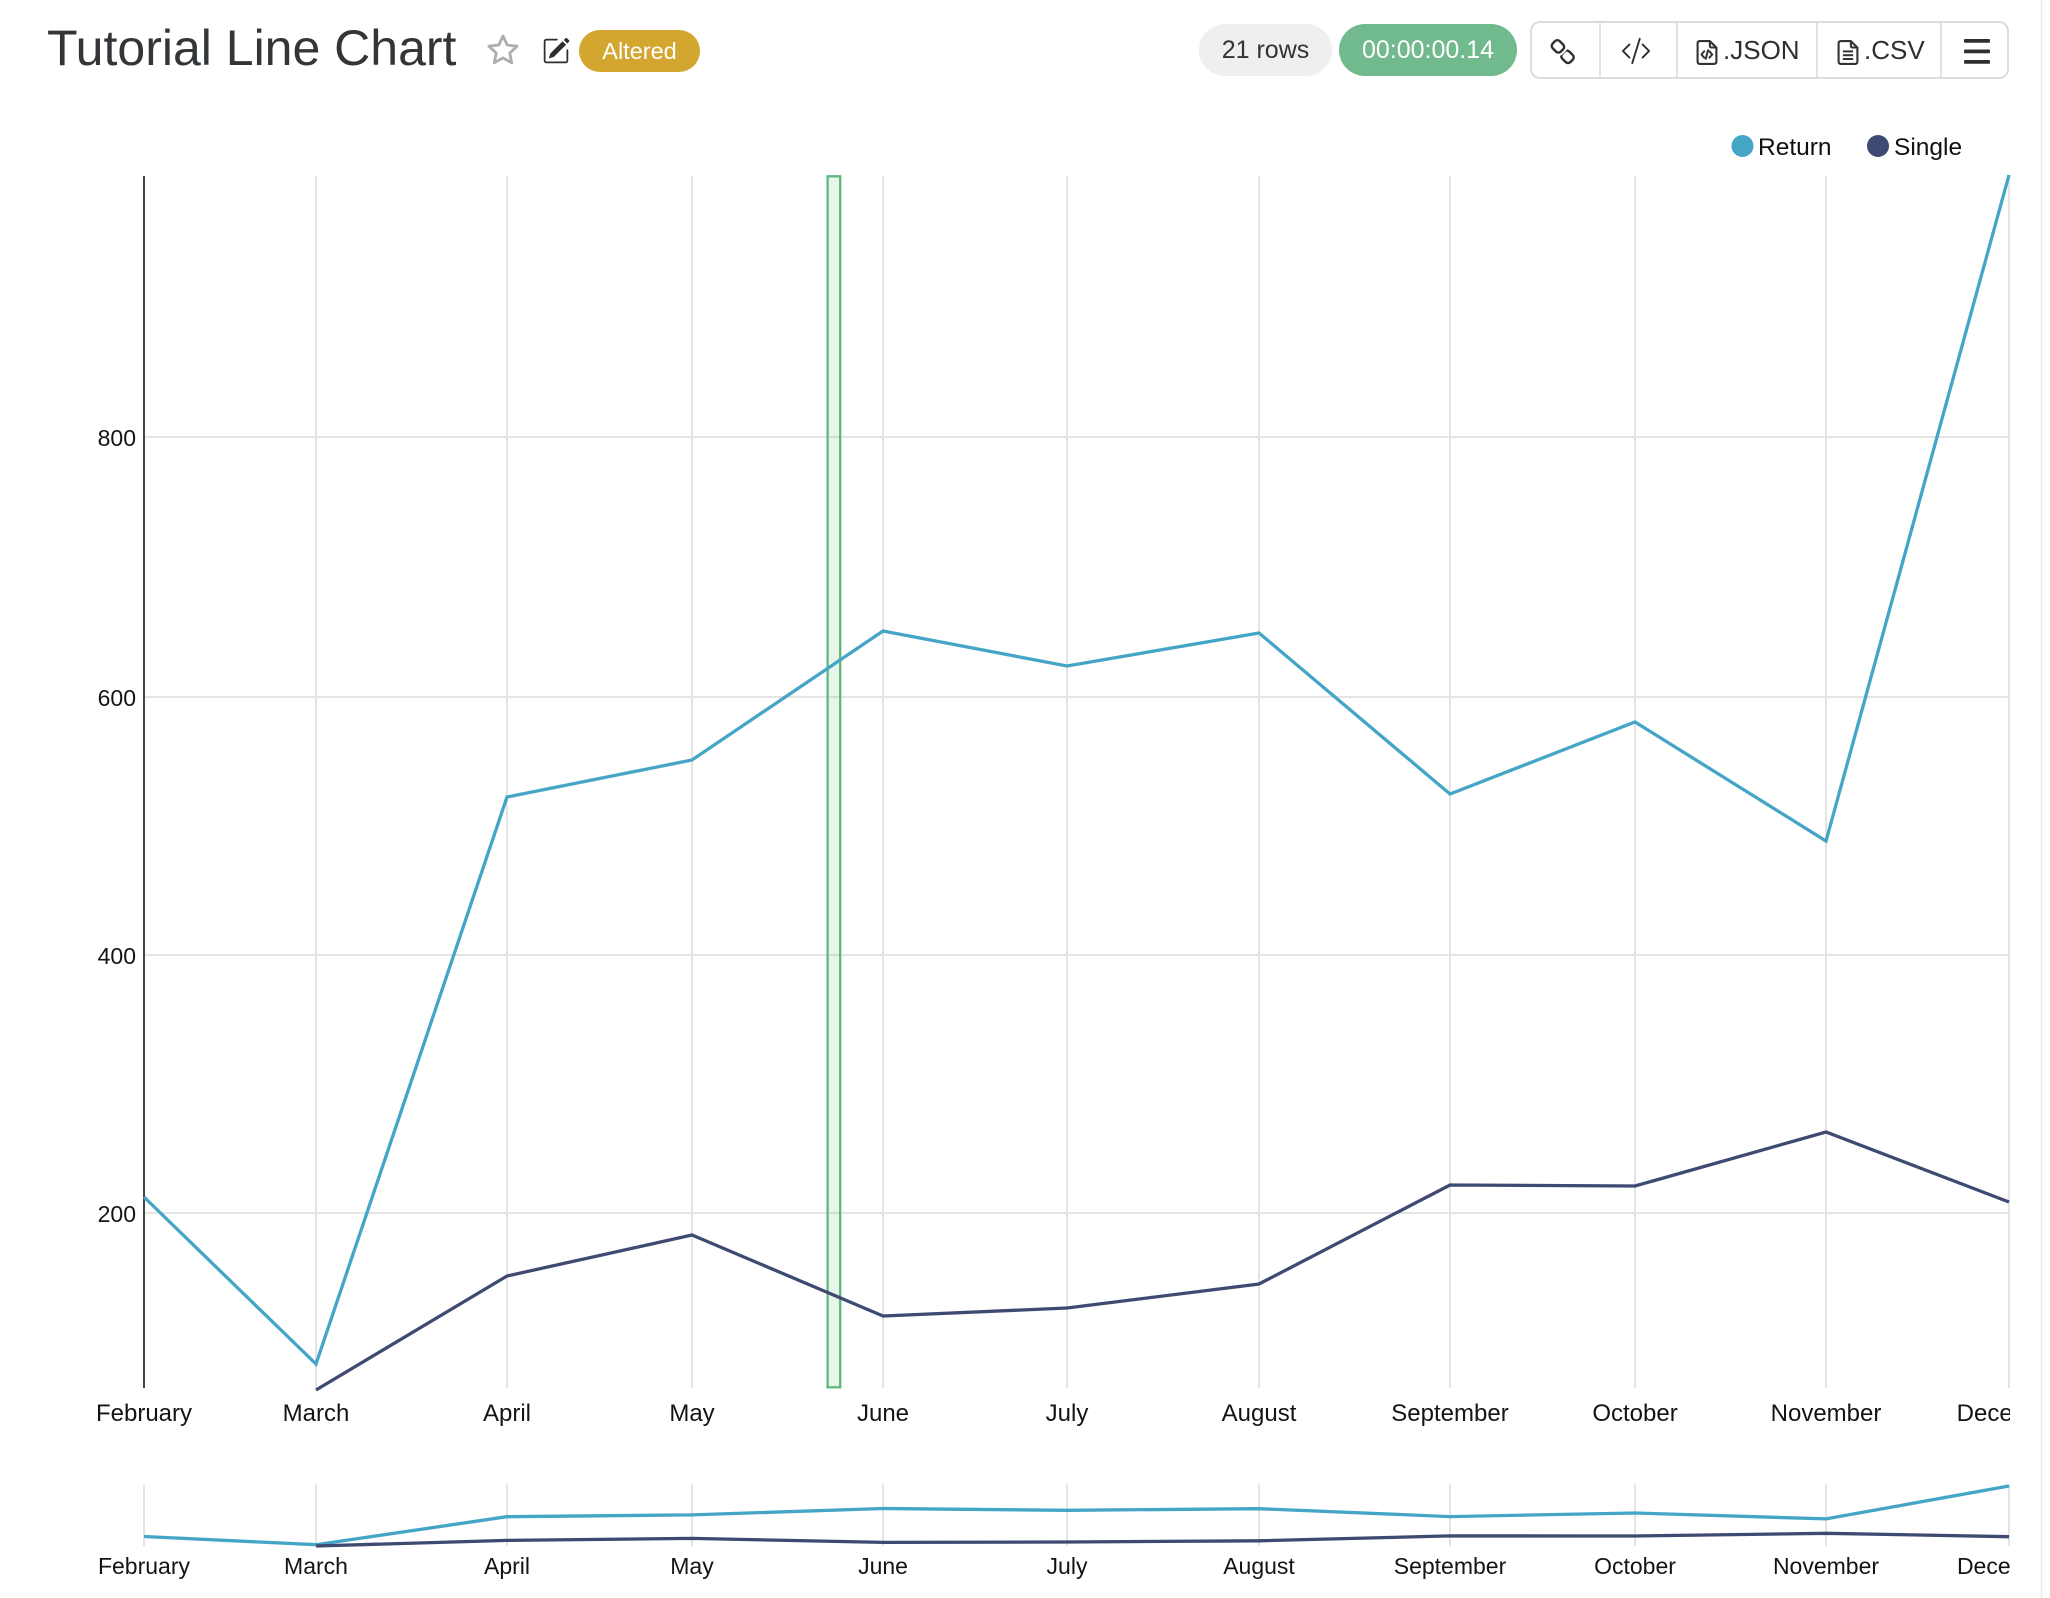  Describe the element at coordinates (117, 956) in the screenshot. I see `svg-text: 400` at that location.